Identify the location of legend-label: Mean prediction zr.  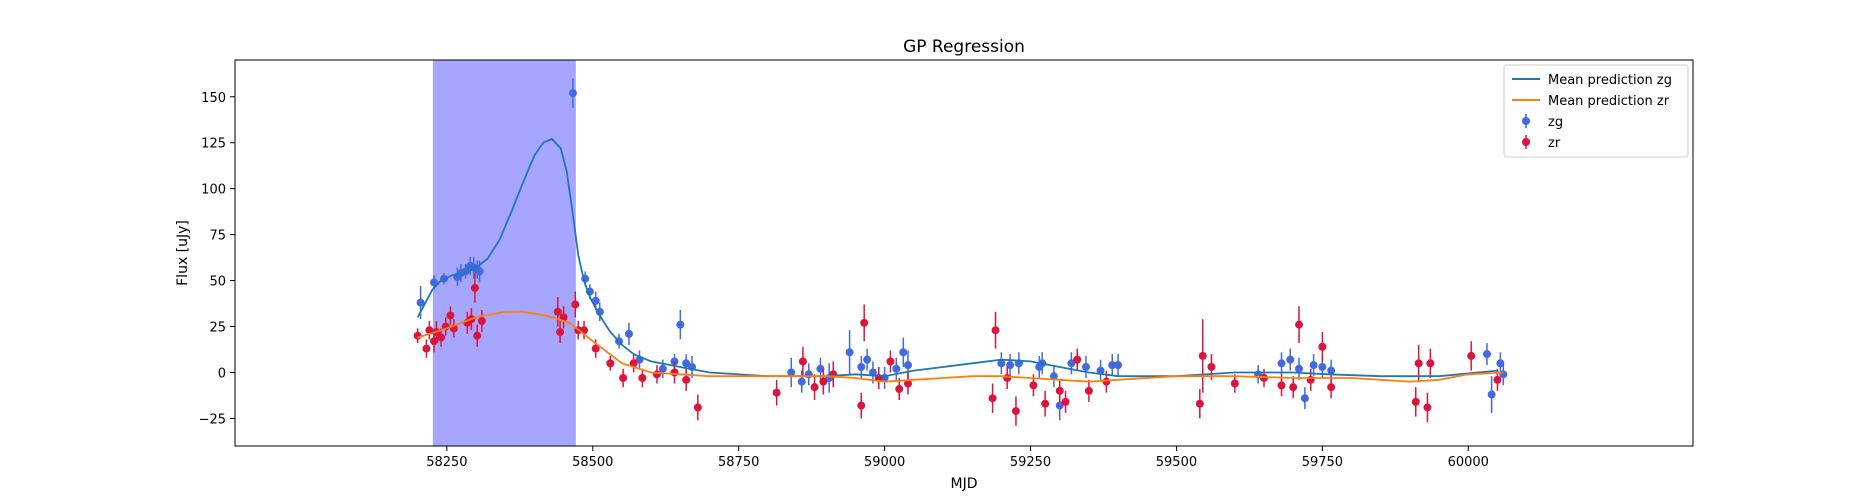
(1609, 101).